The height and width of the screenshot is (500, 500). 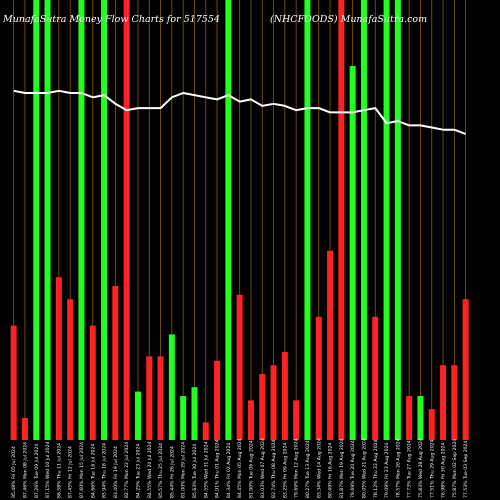 I want to click on x-tick-label: 80.27% Tue 13 Aug 2024, so click(x=308, y=469).